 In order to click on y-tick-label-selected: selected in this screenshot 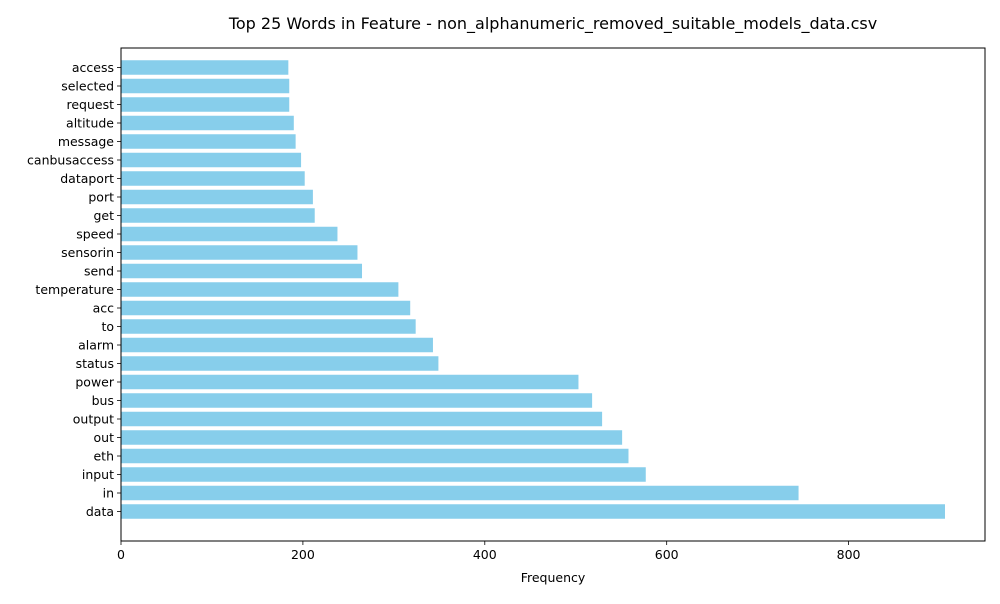, I will do `click(87, 86)`.